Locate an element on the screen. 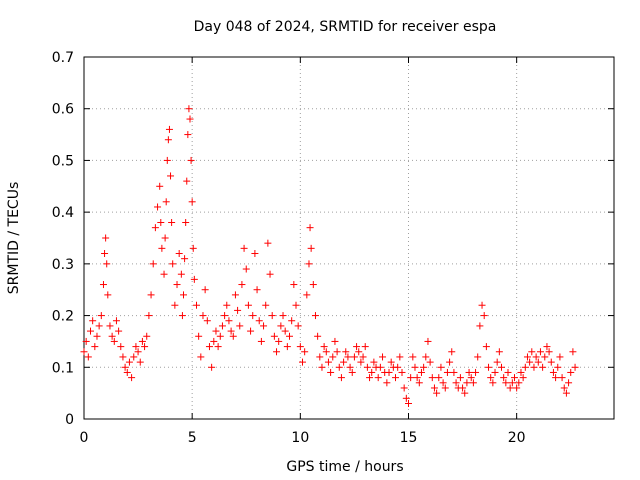  x-tick-label: 15 is located at coordinates (409, 438).